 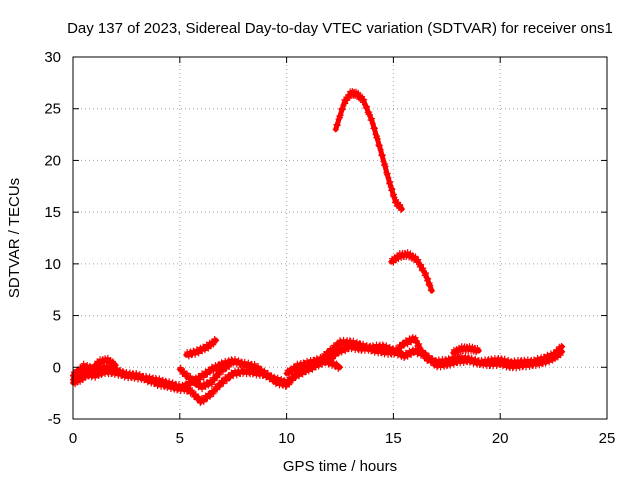 I want to click on y-tick-label: 5, so click(x=57, y=316).